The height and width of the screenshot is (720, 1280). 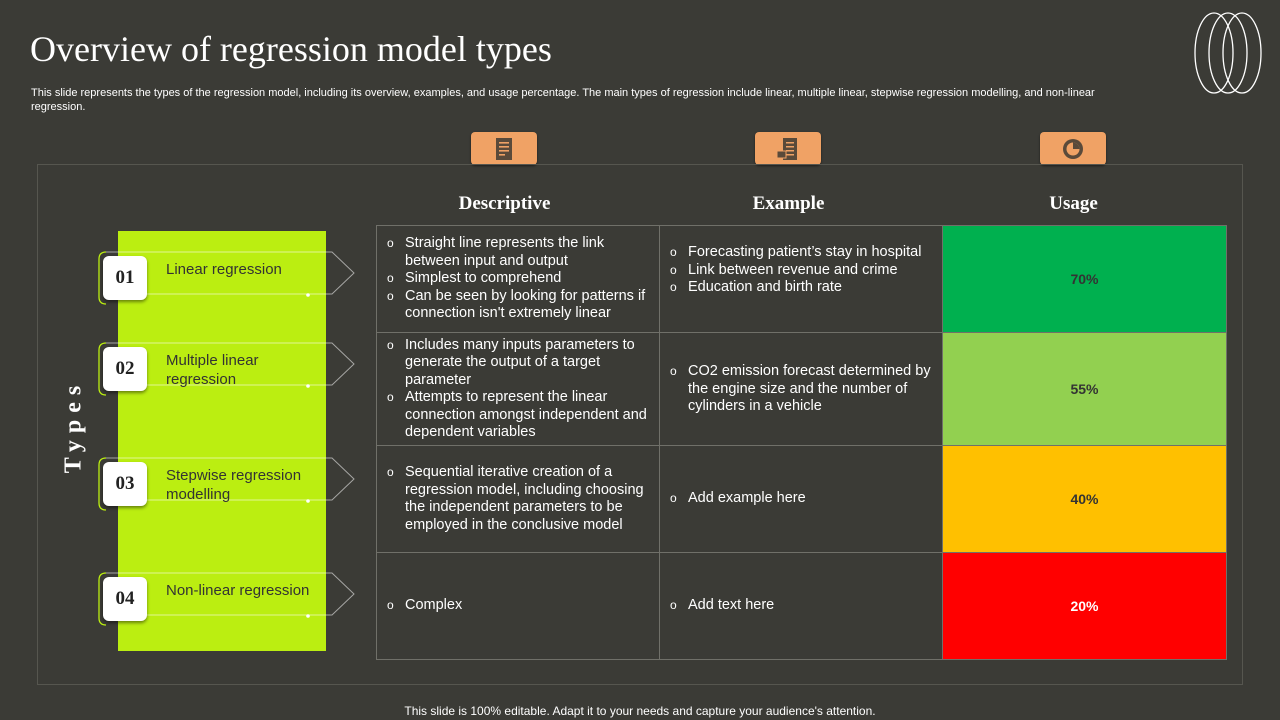 I want to click on header-icon-usage, so click(x=1073, y=148).